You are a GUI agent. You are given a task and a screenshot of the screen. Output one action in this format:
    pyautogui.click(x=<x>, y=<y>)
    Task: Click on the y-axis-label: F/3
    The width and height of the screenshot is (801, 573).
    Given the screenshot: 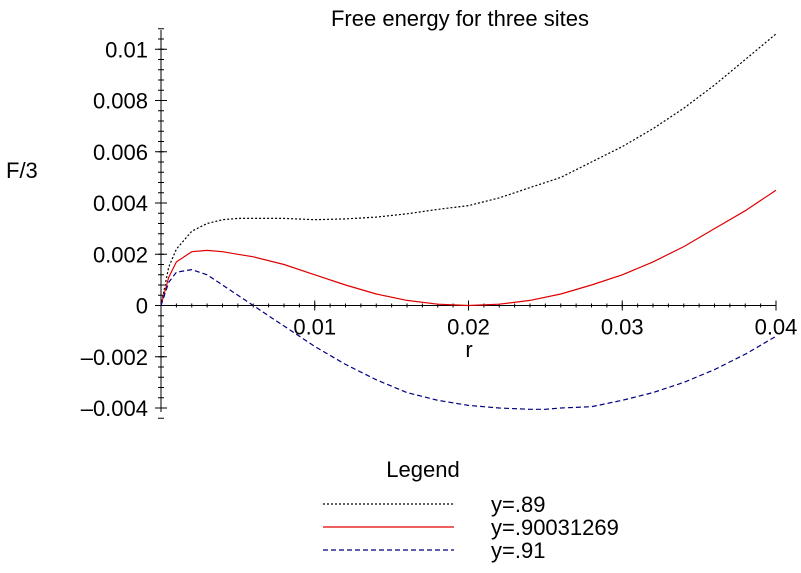 What is the action you would take?
    pyautogui.click(x=22, y=170)
    